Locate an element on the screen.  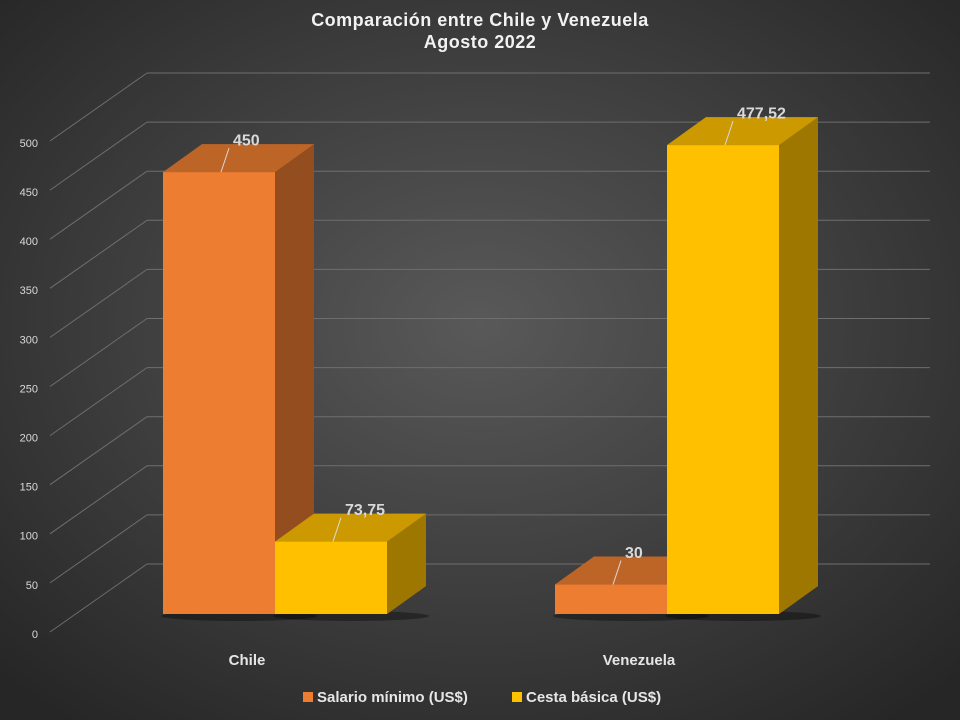
y-tick-label: 300 is located at coordinates (29, 340).